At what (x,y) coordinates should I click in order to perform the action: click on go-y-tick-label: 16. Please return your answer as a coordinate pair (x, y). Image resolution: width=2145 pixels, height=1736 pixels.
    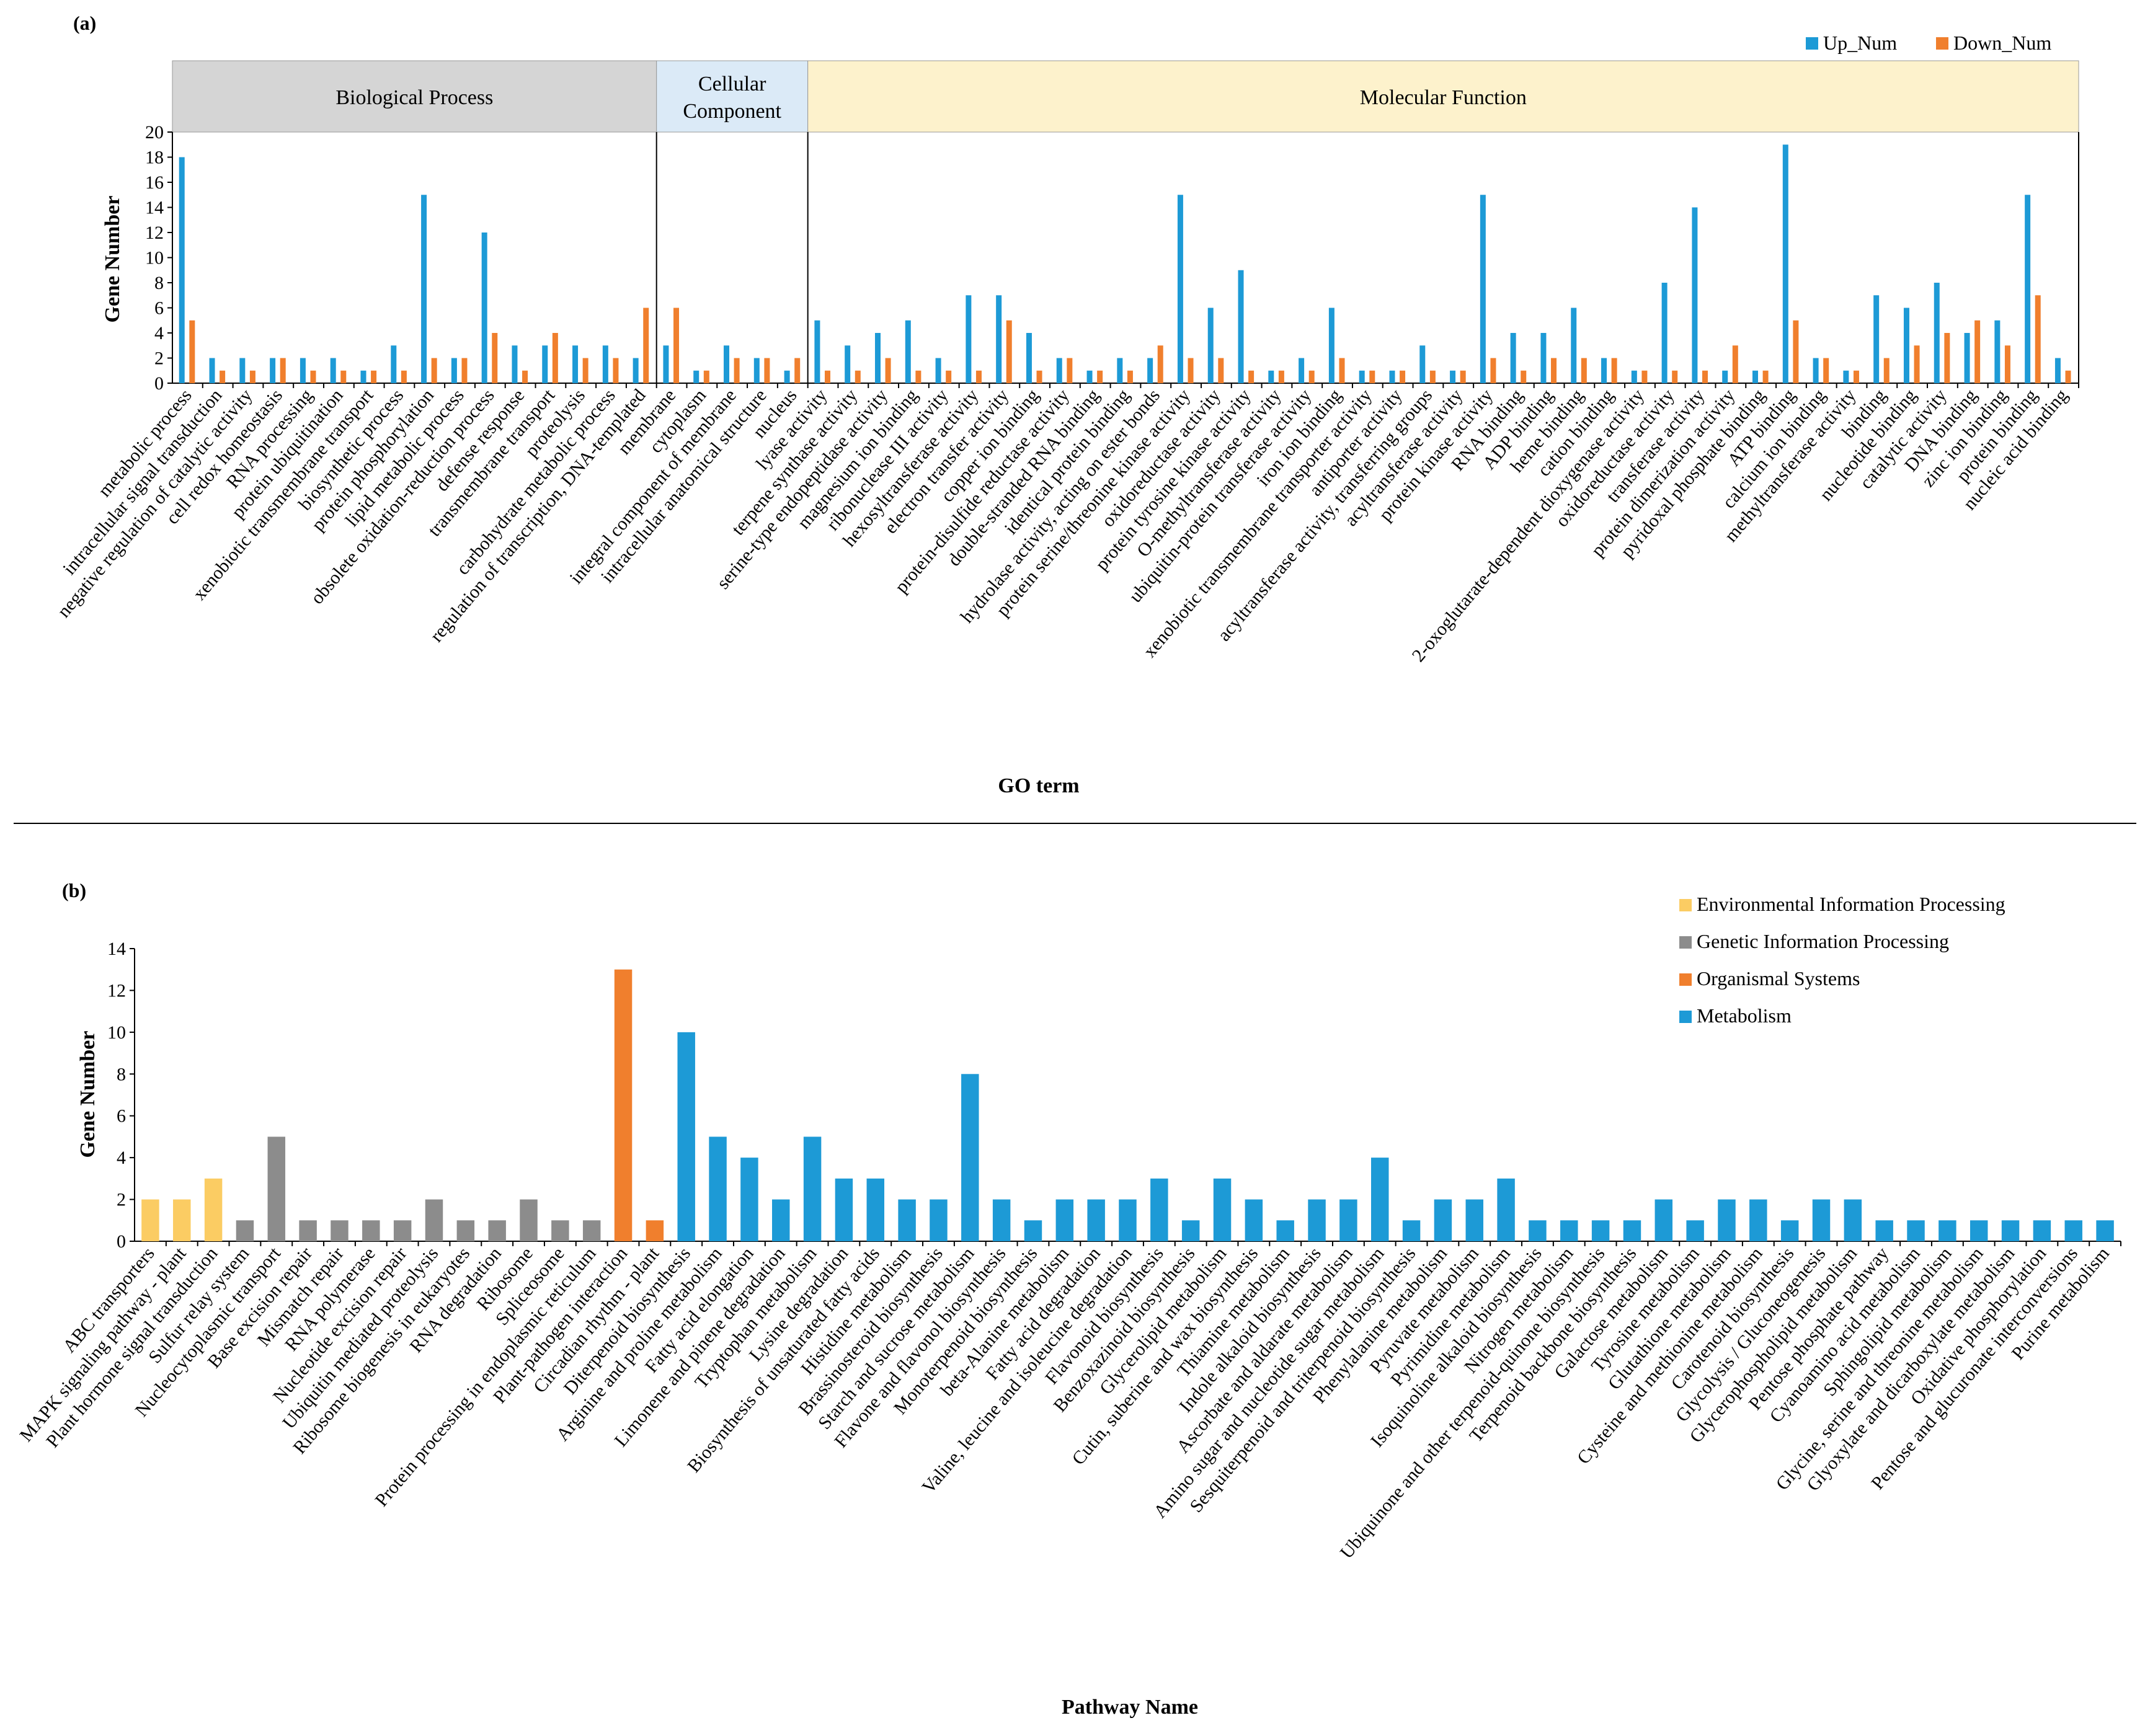
    Looking at the image, I should click on (154, 182).